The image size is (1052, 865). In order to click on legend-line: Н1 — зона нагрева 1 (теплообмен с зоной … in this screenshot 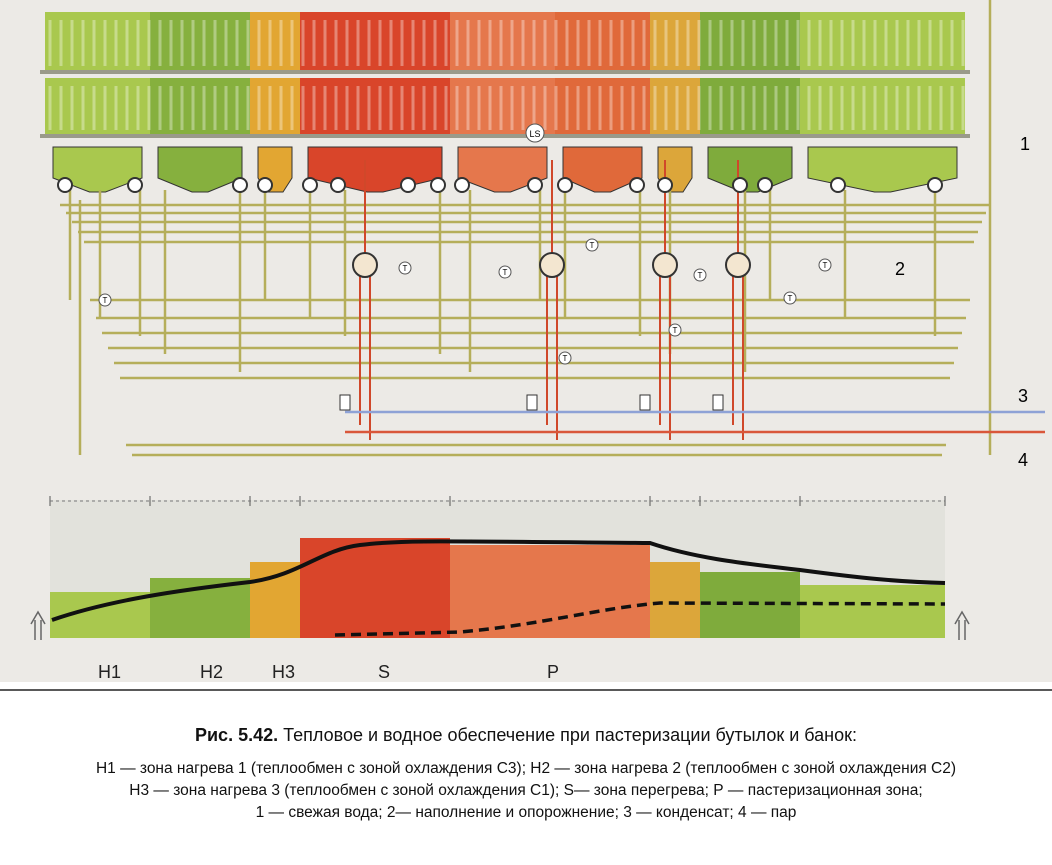, I will do `click(526, 768)`.